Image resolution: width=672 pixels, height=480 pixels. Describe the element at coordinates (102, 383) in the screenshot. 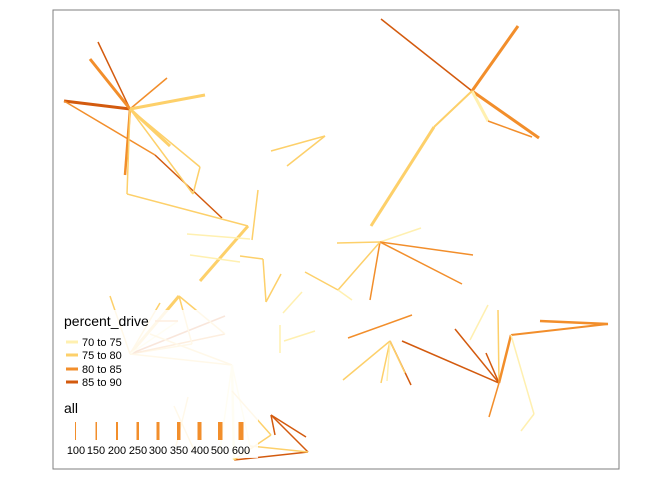

I see `legend-label: 85 to 90` at that location.